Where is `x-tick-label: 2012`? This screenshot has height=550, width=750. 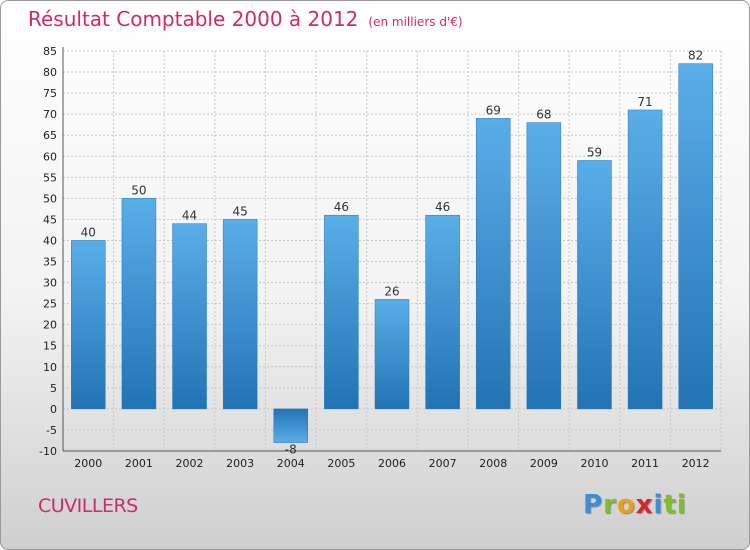 x-tick-label: 2012 is located at coordinates (696, 463).